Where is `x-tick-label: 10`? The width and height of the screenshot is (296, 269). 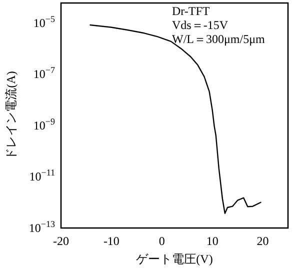 x-tick-label: 10 is located at coordinates (212, 241).